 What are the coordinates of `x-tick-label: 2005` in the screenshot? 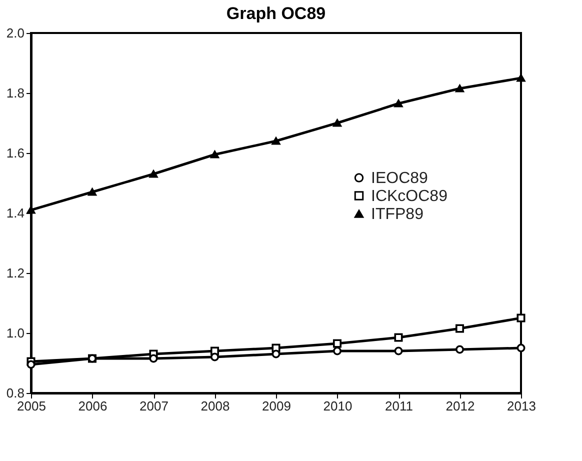 It's located at (31, 406).